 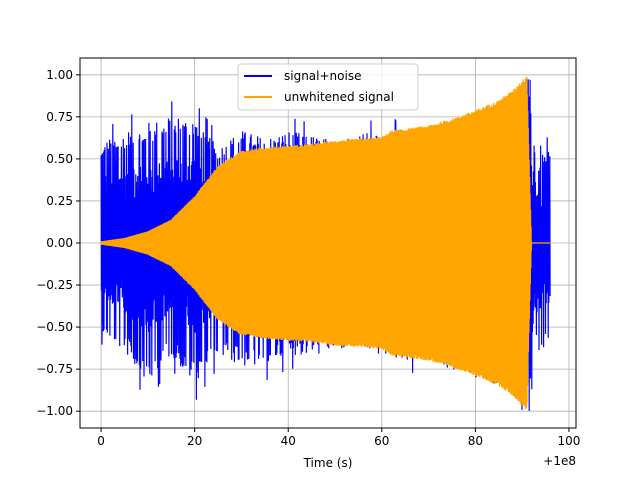 What do you see at coordinates (288, 441) in the screenshot?
I see `x-tick-label: 40` at bounding box center [288, 441].